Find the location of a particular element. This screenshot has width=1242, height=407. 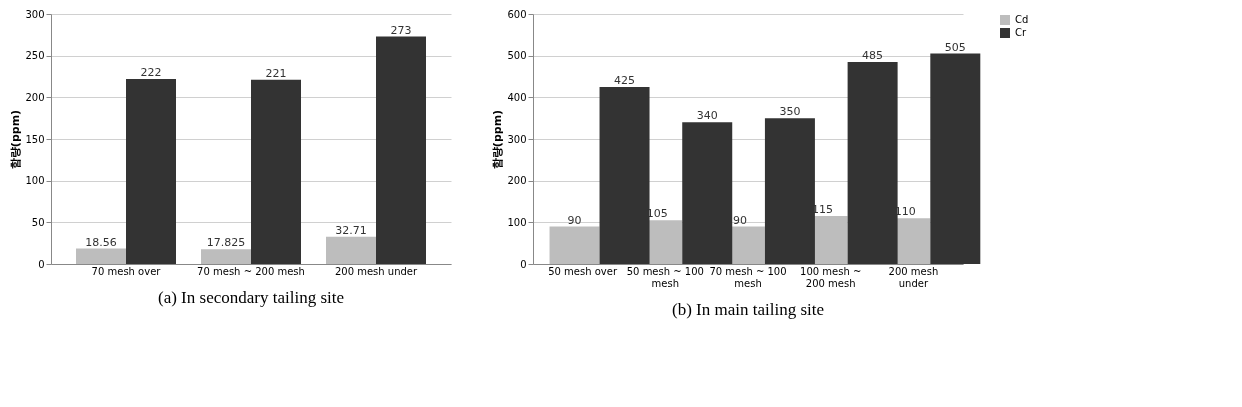

x-tick-label: 70 mesh ~ 200 mesh is located at coordinates (251, 271).